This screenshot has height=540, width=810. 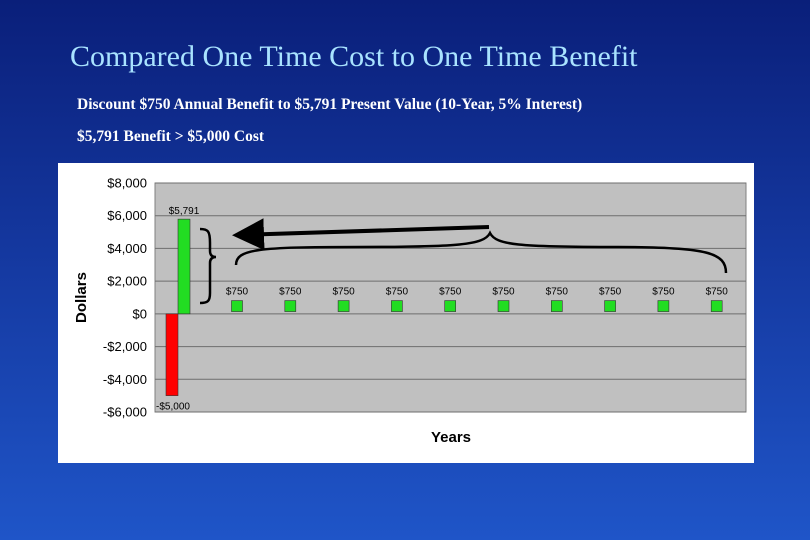 What do you see at coordinates (361, 234) in the screenshot?
I see `discount-arrow` at bounding box center [361, 234].